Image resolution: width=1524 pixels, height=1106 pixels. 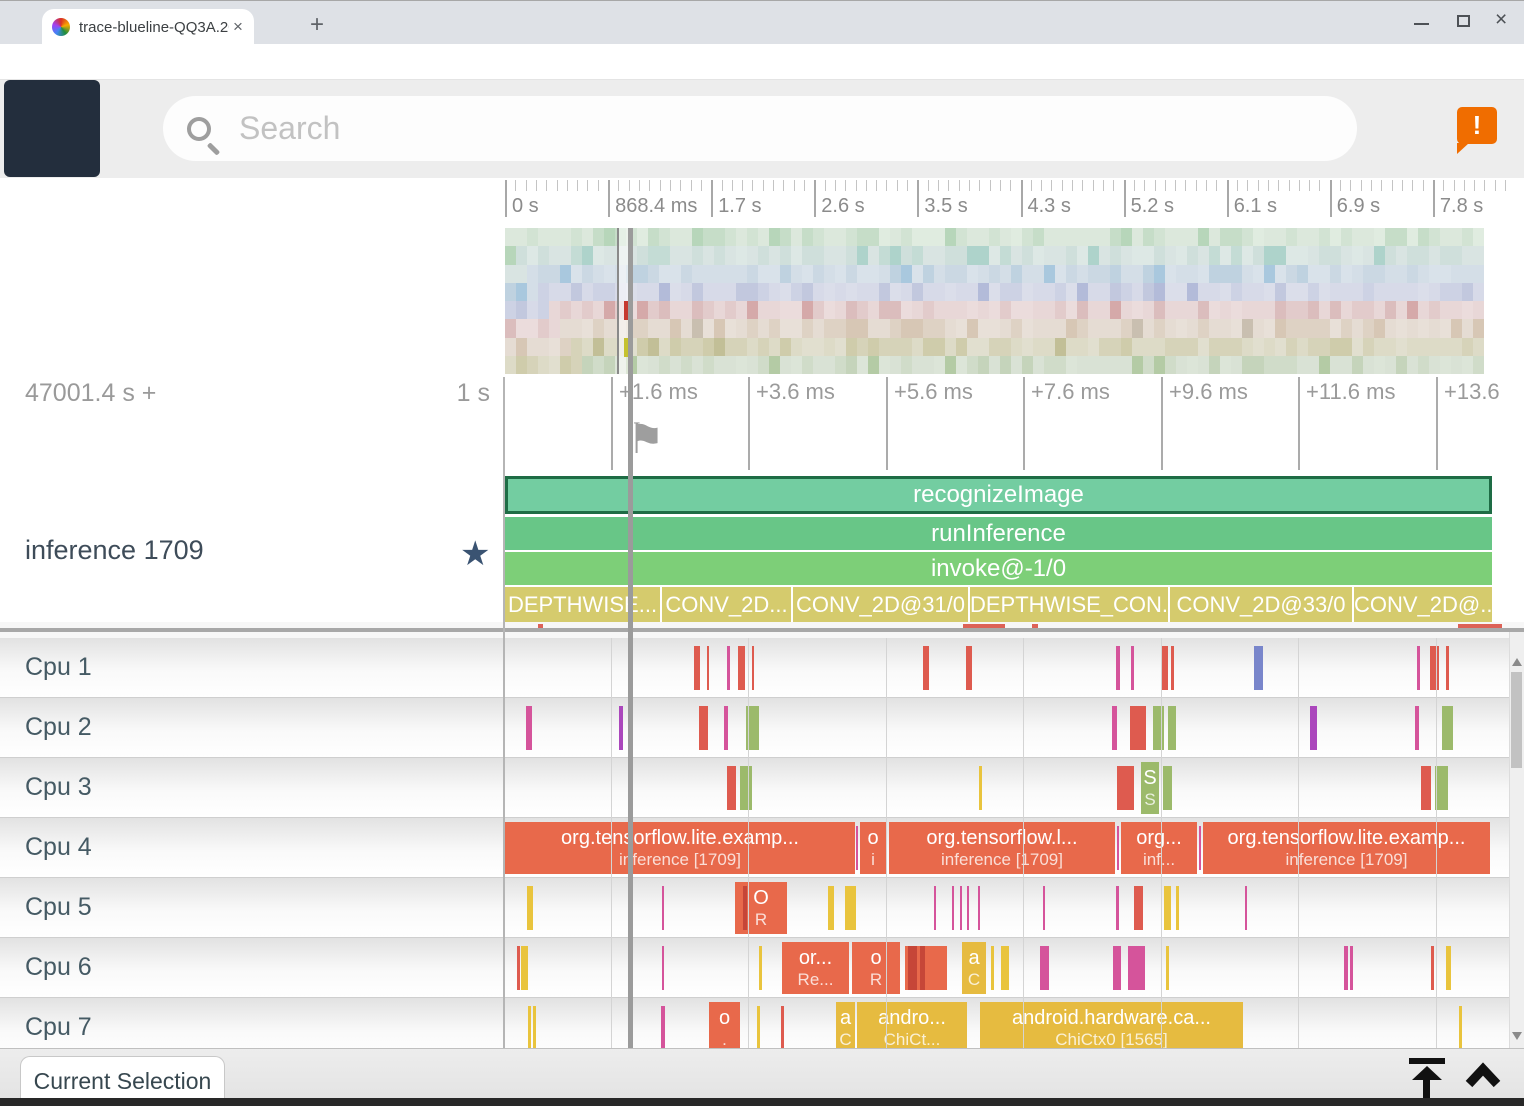 What do you see at coordinates (1501, 19) in the screenshot?
I see `window-close-button: ×` at bounding box center [1501, 19].